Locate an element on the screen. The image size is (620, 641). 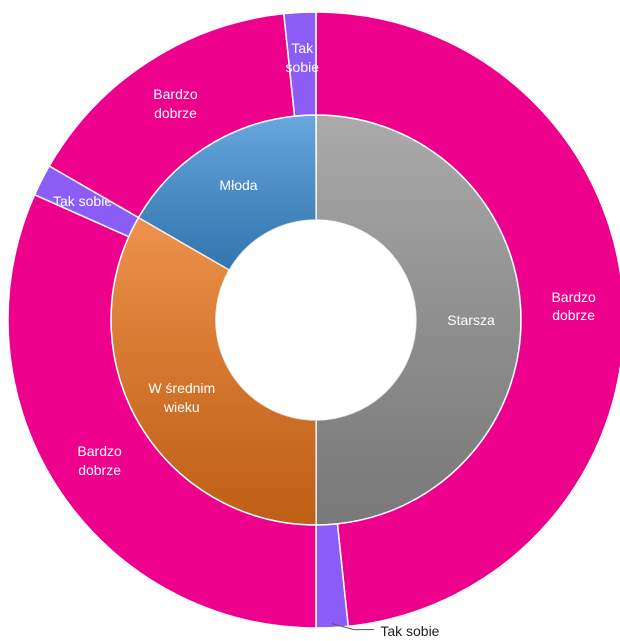
inner-slice-shade is located at coordinates (227, 192).